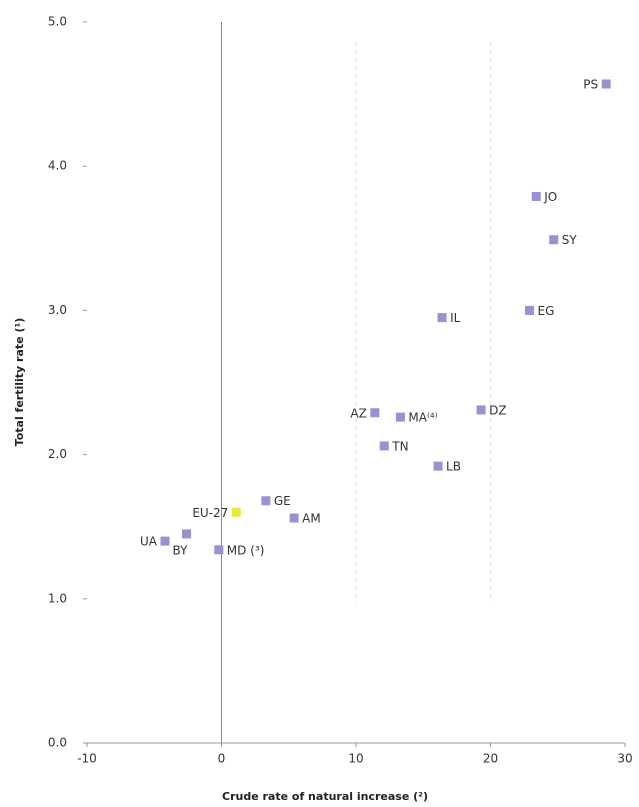 This screenshot has width=639, height=807. What do you see at coordinates (455, 318) in the screenshot?
I see `point-label: IL` at bounding box center [455, 318].